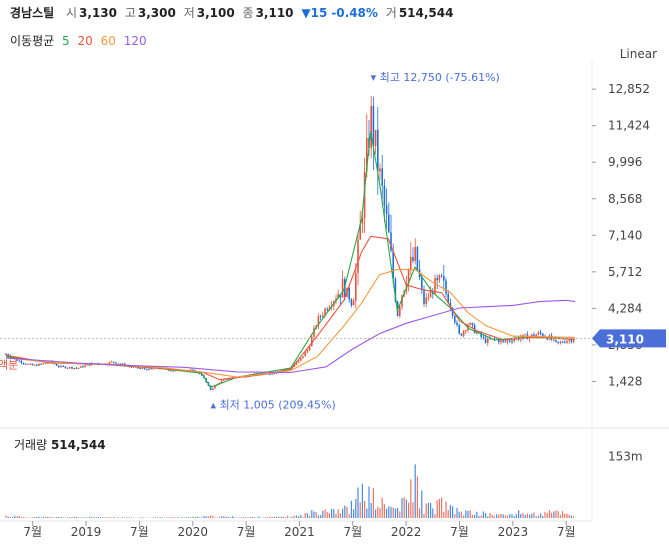  What do you see at coordinates (108, 41) in the screenshot?
I see `ma-60: 60` at bounding box center [108, 41].